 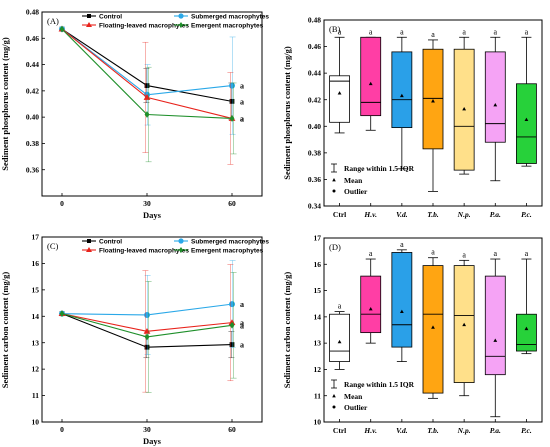 I want to click on y-axis-label: Sediment carbon content (mg/g), so click(x=5, y=330).